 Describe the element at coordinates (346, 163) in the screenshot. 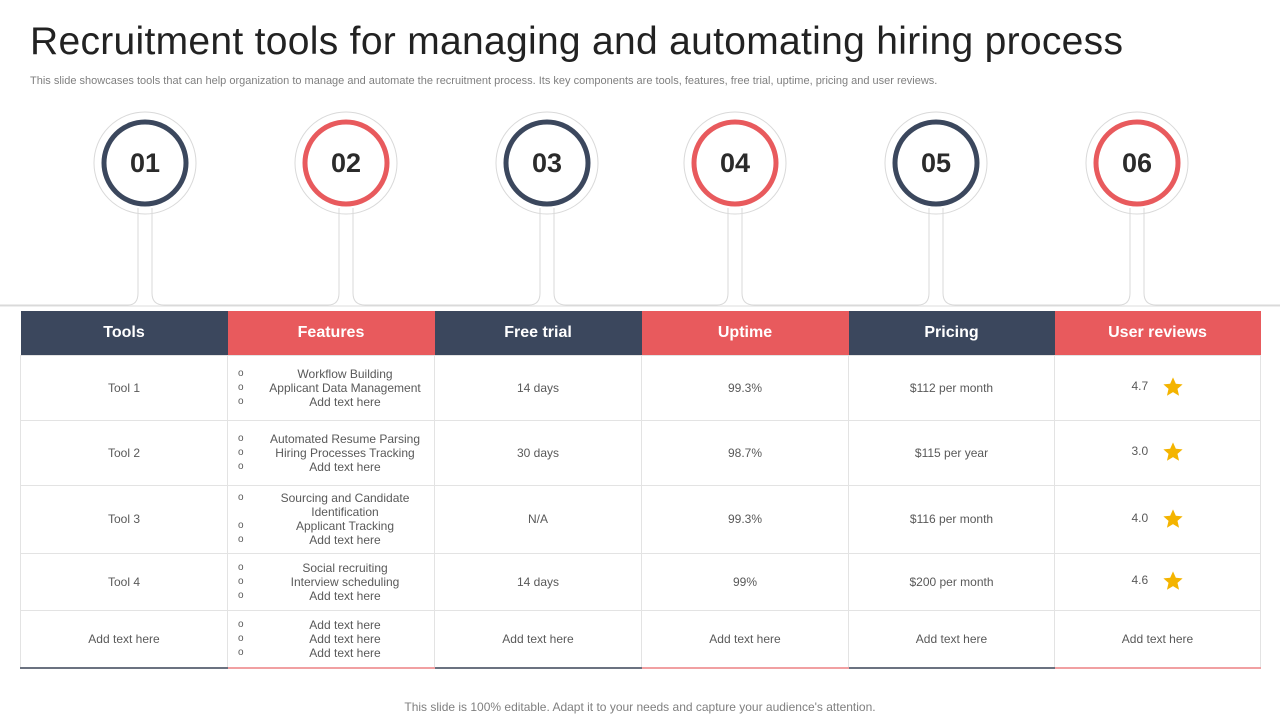

I see `marker-number-02: 02` at that location.